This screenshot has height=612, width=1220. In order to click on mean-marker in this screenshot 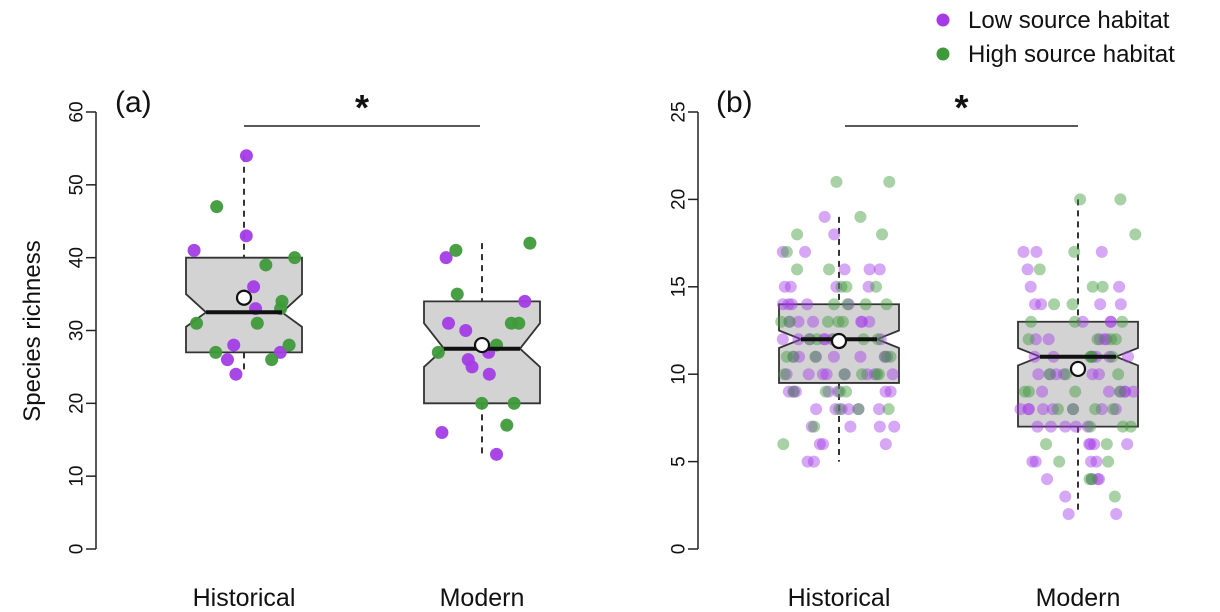, I will do `click(244, 297)`.